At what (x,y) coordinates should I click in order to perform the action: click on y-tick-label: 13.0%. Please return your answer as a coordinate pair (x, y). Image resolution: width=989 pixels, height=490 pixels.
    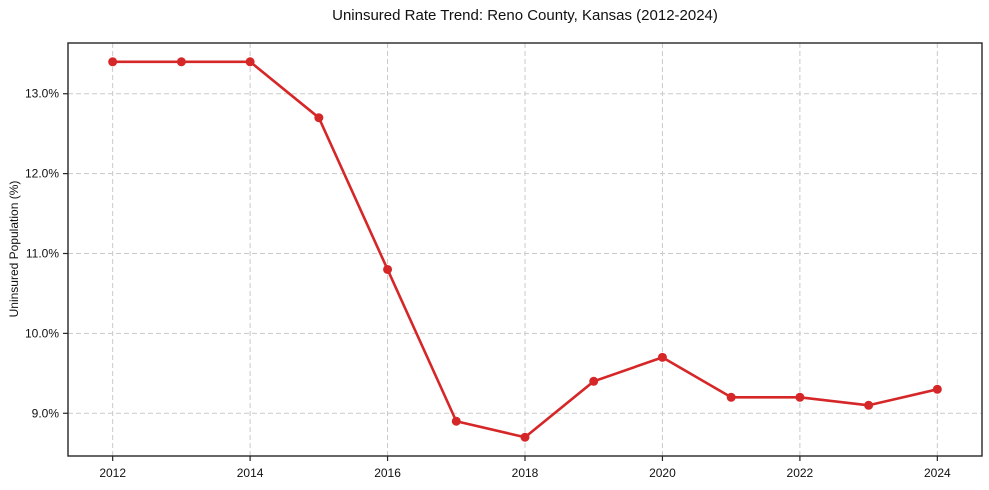
    Looking at the image, I should click on (42, 94).